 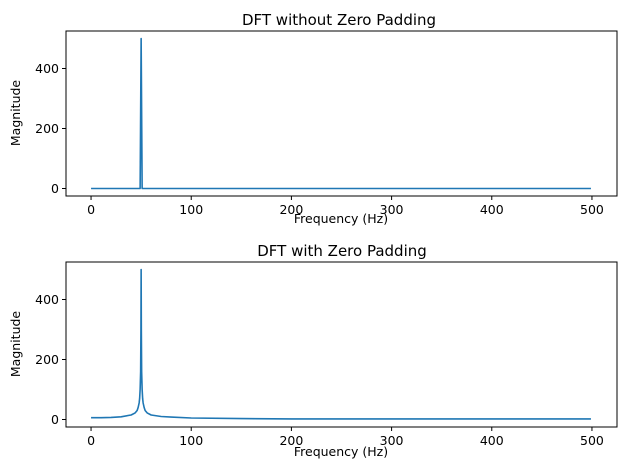 I want to click on subplot-top-ytick-label: 400, so click(x=47, y=68).